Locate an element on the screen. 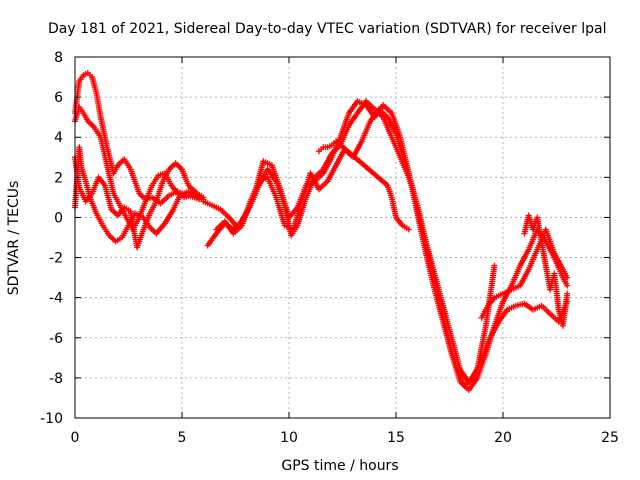 The height and width of the screenshot is (480, 640). y-tick-label: -8 is located at coordinates (56, 379).